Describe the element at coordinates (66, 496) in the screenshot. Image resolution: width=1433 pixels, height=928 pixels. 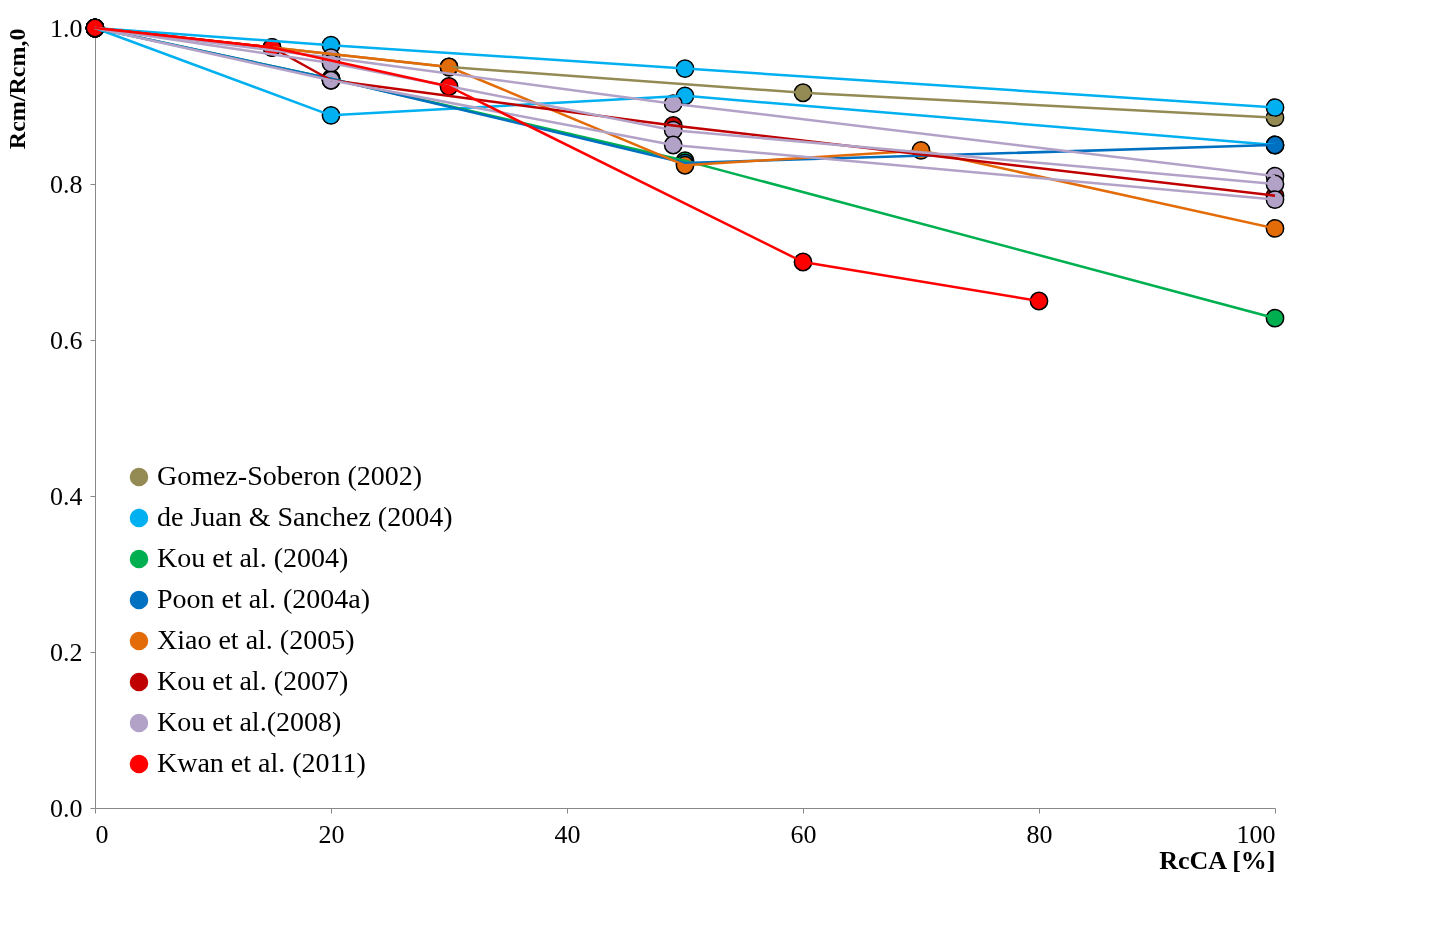
I see `y-tick-label: 0.4` at that location.